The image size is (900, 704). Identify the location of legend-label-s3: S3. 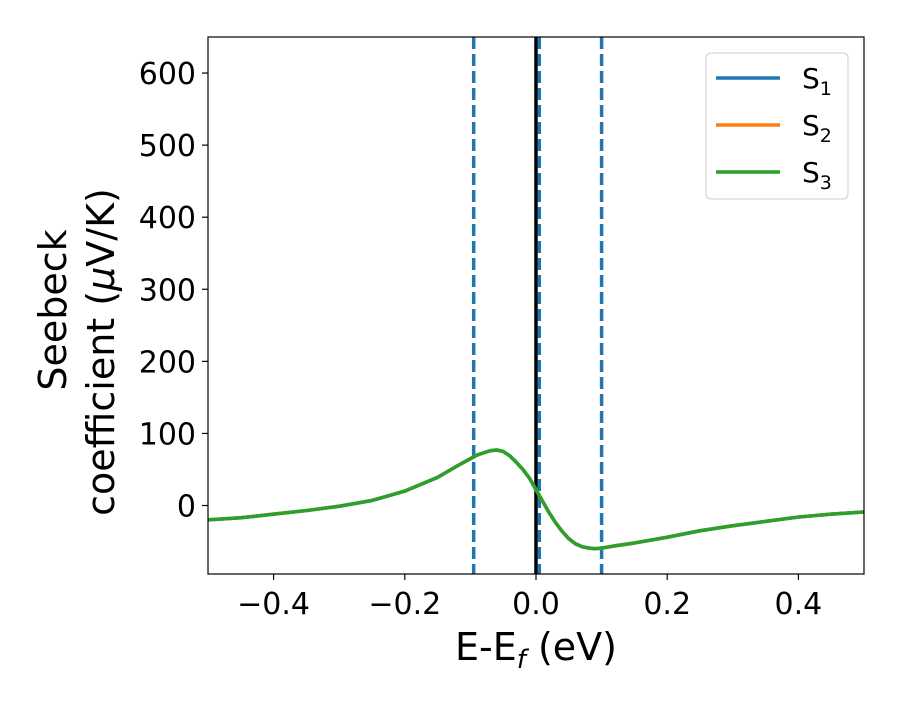
(817, 175).